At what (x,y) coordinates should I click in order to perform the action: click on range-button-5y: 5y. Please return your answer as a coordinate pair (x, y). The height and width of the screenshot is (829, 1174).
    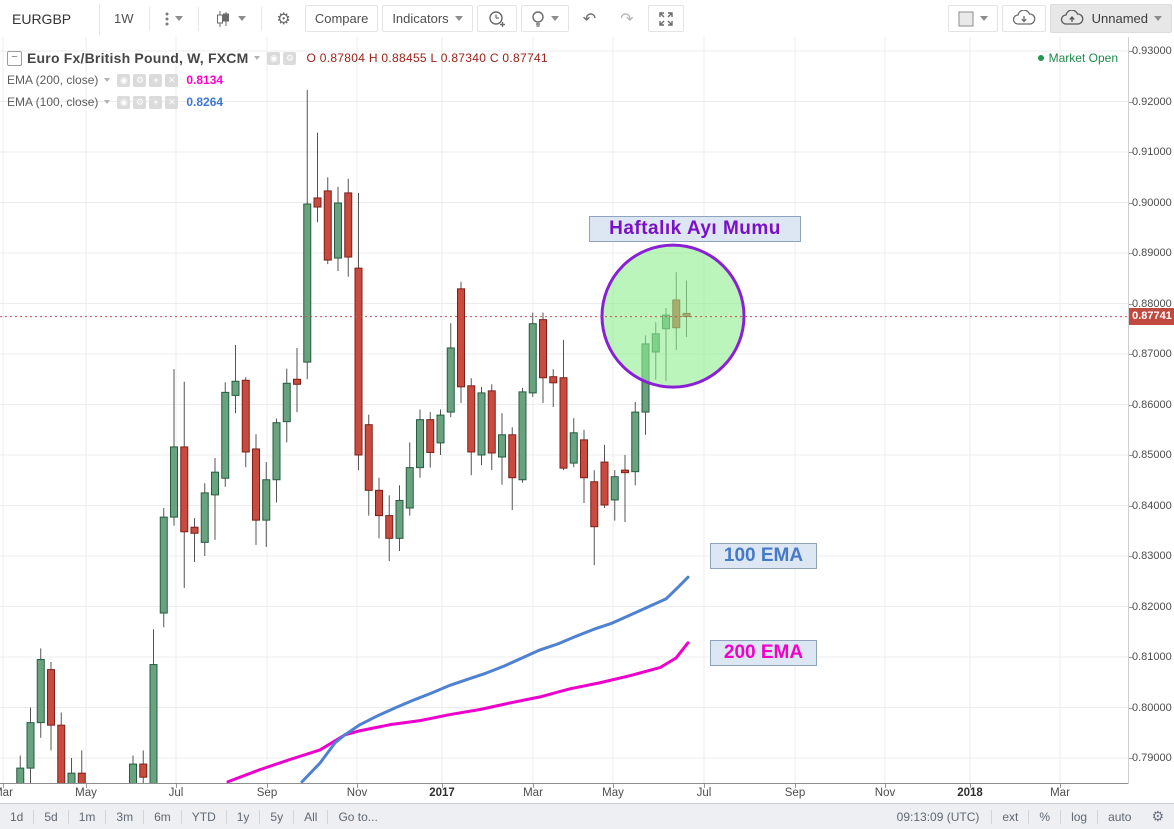
    Looking at the image, I should click on (277, 817).